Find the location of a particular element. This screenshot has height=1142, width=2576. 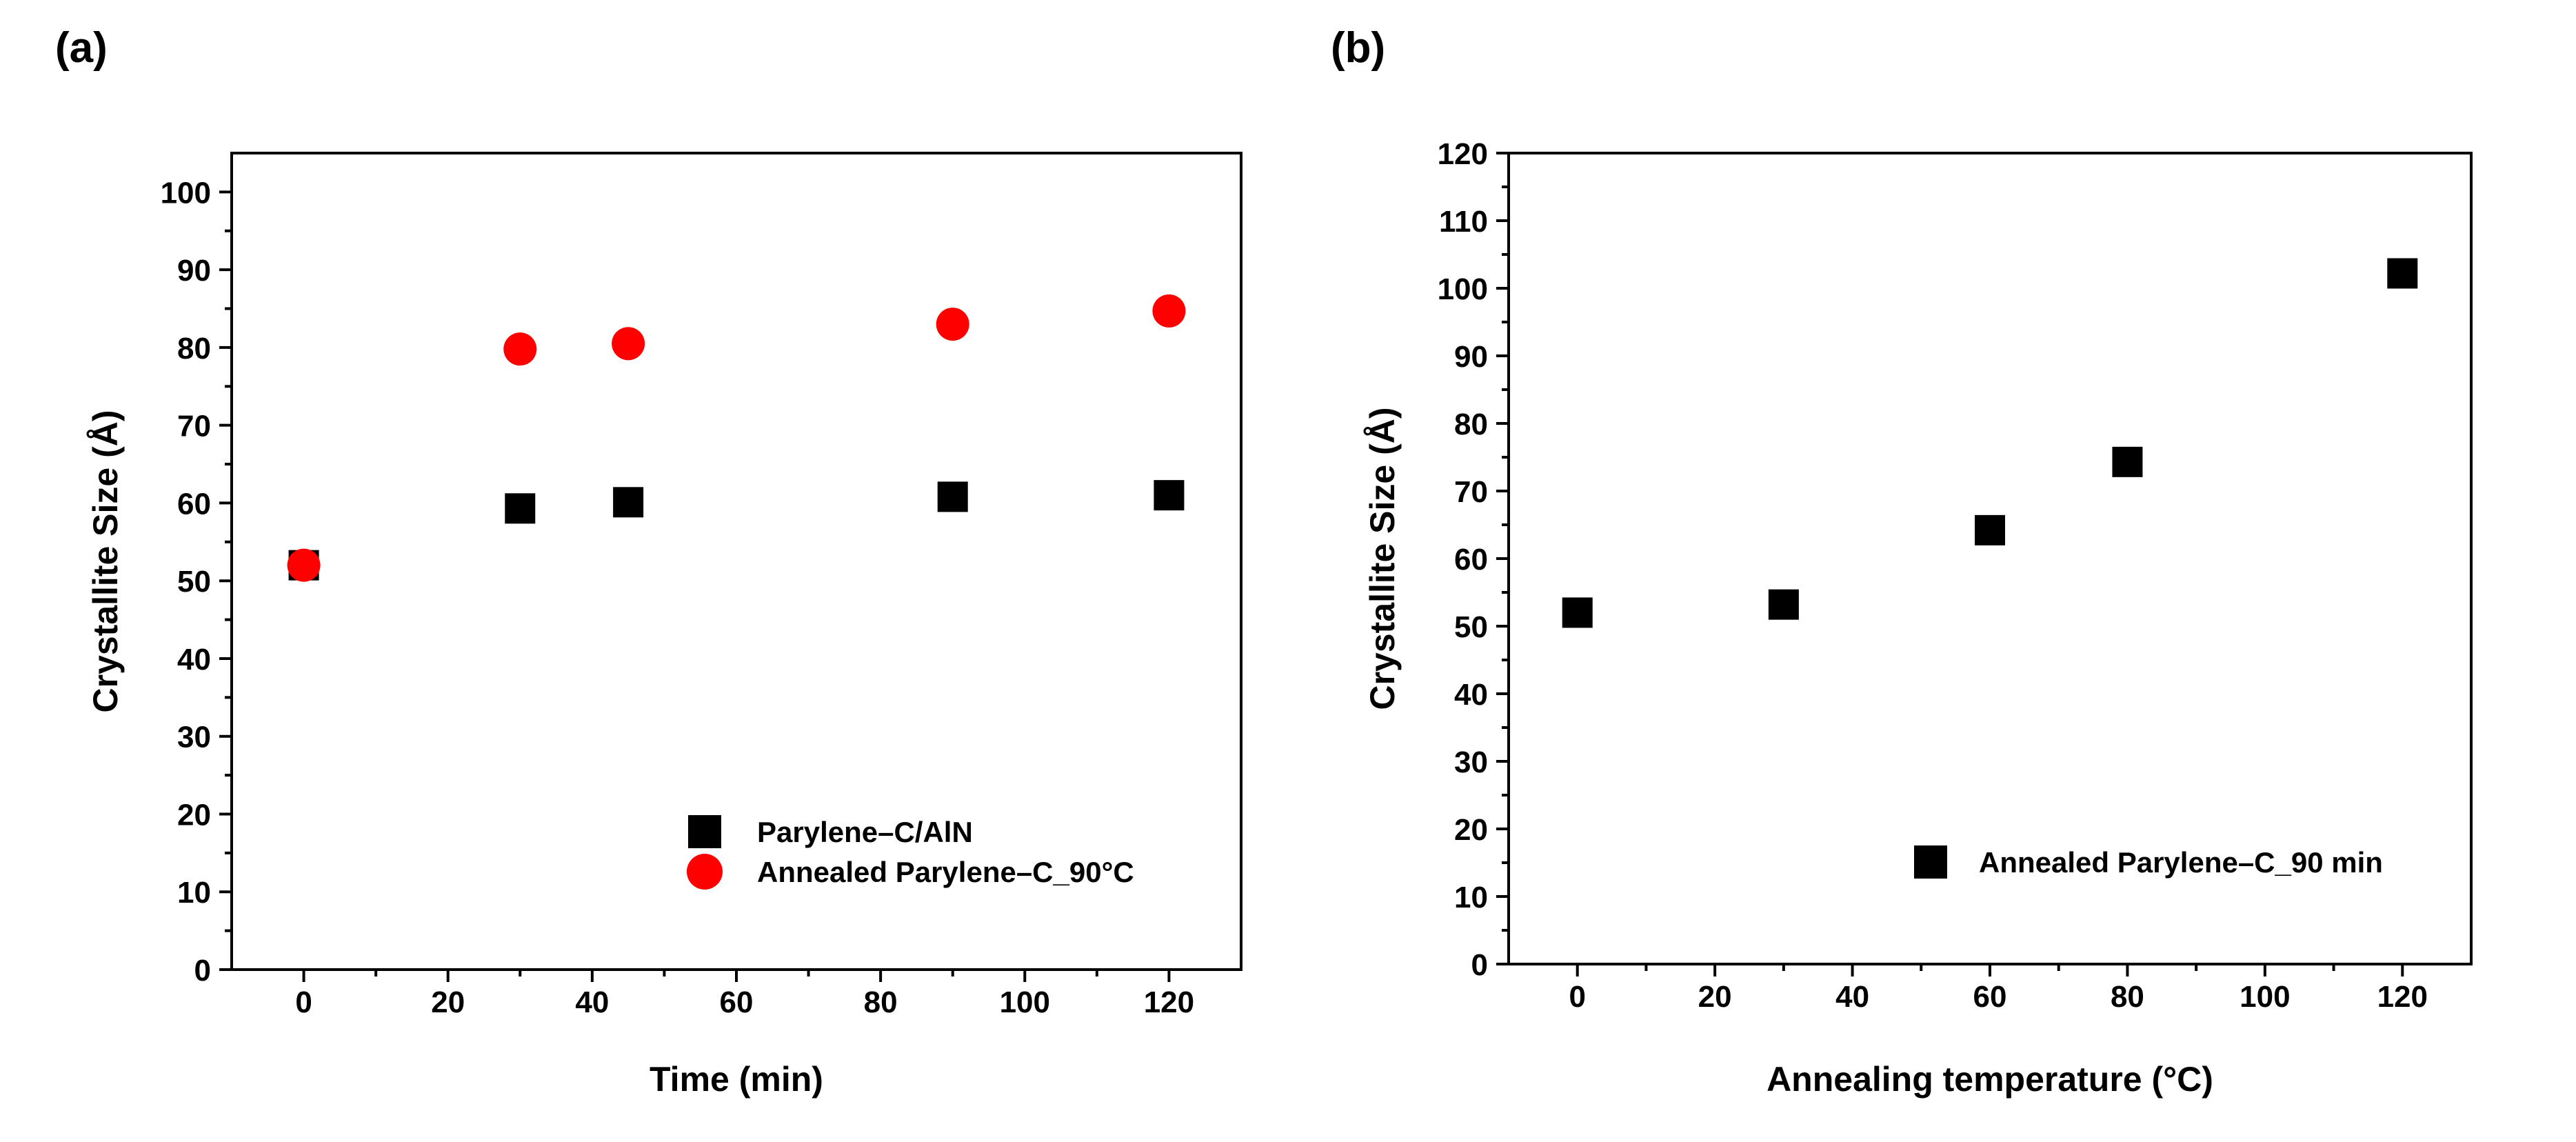

x-axis-label: Annealing temperature (°C) is located at coordinates (1990, 1079).